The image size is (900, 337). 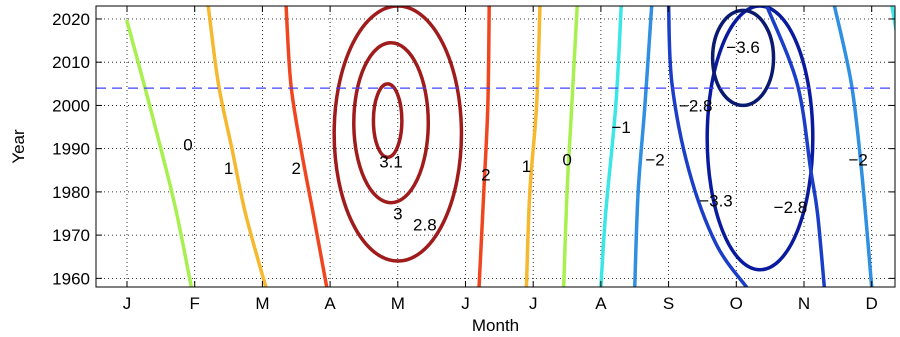 What do you see at coordinates (18, 146) in the screenshot?
I see `y-axis-label: Year` at bounding box center [18, 146].